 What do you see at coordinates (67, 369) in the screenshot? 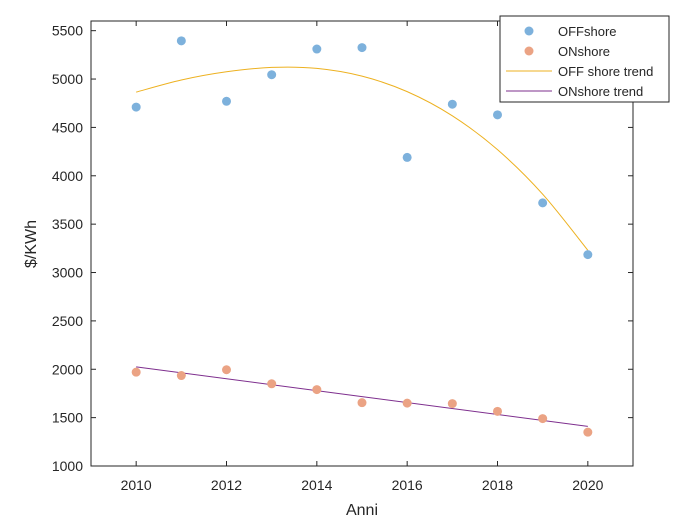
I see `y-tick-label: 2000` at bounding box center [67, 369].